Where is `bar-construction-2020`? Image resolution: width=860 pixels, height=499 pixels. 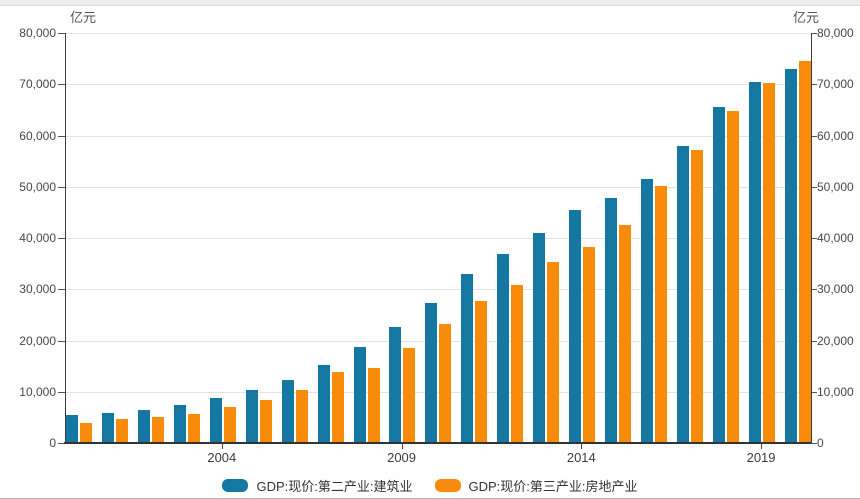
bar-construction-2020 is located at coordinates (790, 255).